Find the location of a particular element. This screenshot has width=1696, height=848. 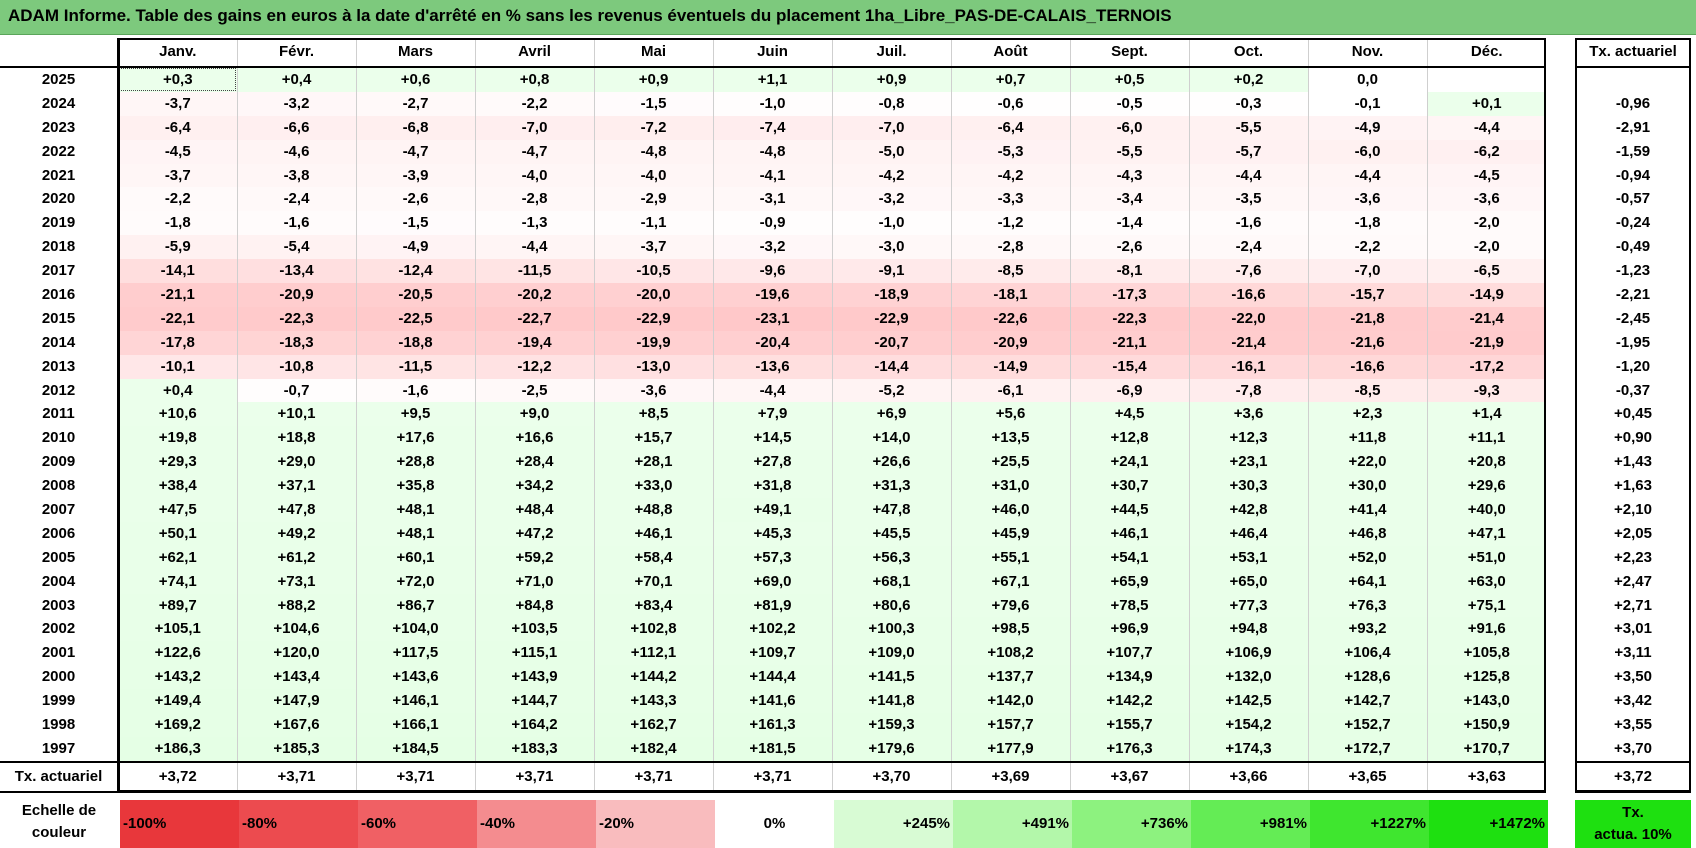

gain-cell: +14,0 is located at coordinates (892, 438).